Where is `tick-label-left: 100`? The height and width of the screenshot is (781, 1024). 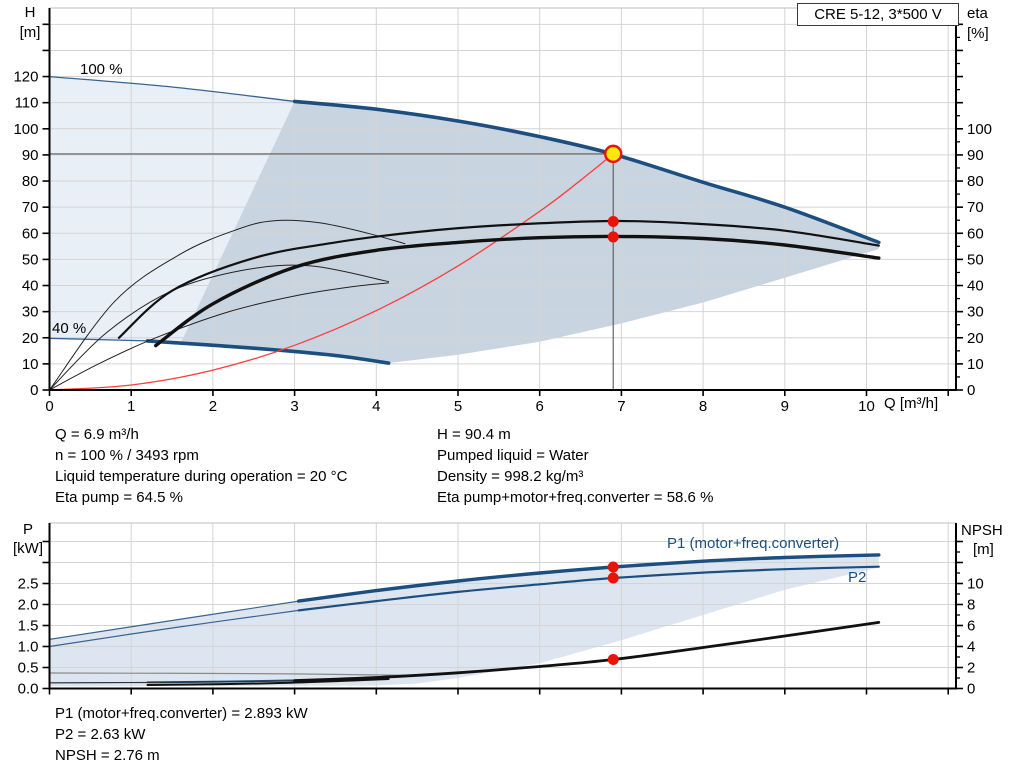
tick-label-left: 100 is located at coordinates (25, 129).